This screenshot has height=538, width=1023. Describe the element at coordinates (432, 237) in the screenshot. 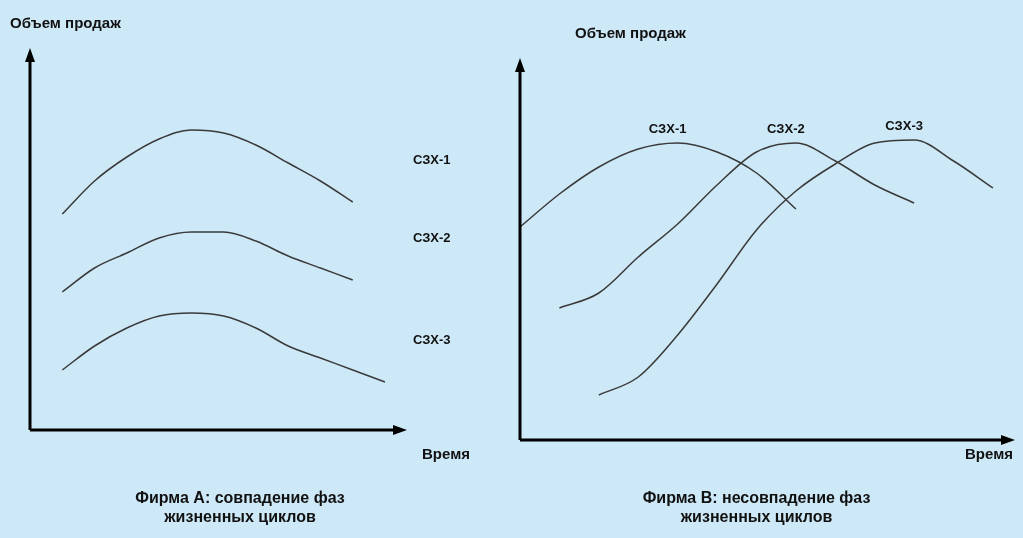

I see `text: СЗХ-2` at that location.